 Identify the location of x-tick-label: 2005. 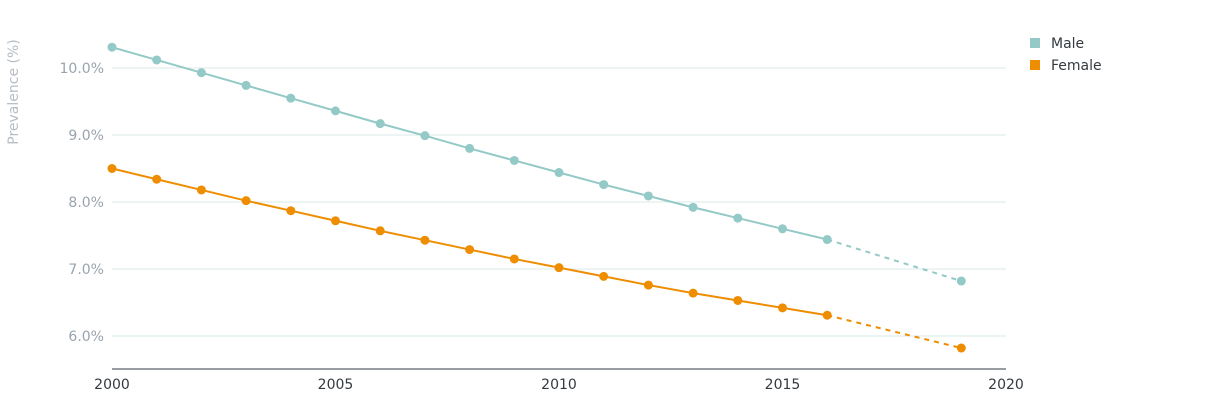
(336, 385).